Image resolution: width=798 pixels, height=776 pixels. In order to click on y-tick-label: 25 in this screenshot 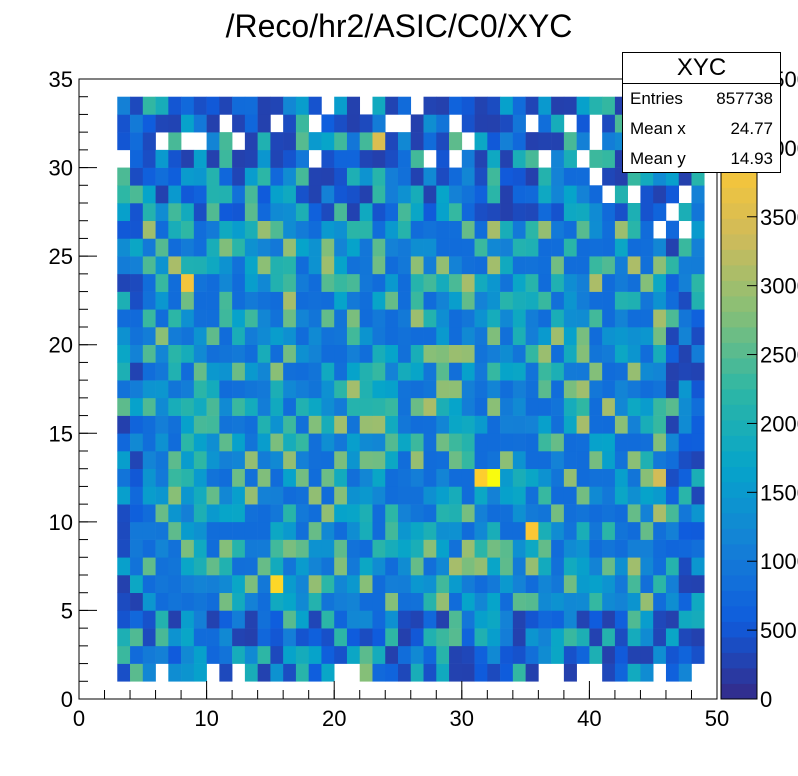, I will do `click(61, 256)`.